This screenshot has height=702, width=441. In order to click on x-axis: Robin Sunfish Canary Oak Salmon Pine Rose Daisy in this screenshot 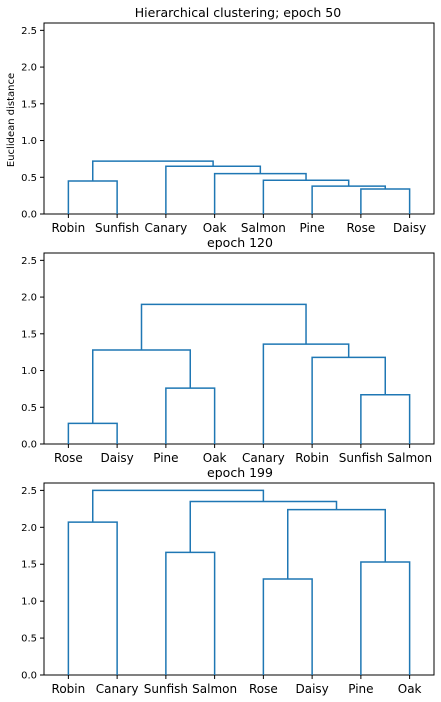, I will do `click(239, 224)`.